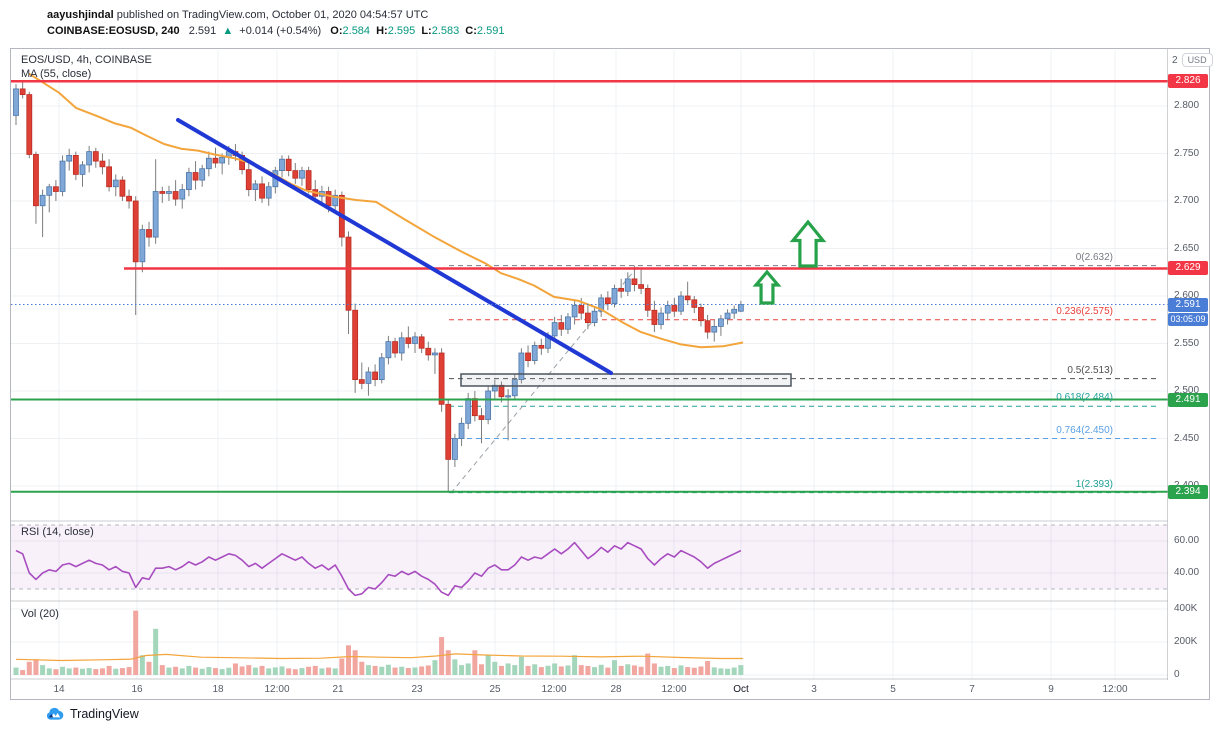 The width and height of the screenshot is (1220, 740). What do you see at coordinates (1177, 674) in the screenshot?
I see `volume-tick-label: 0` at bounding box center [1177, 674].